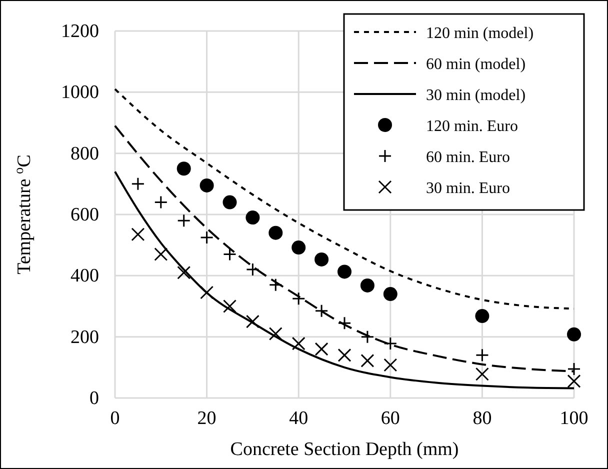  Describe the element at coordinates (80, 93) in the screenshot. I see `y-tick-label: 1000` at that location.